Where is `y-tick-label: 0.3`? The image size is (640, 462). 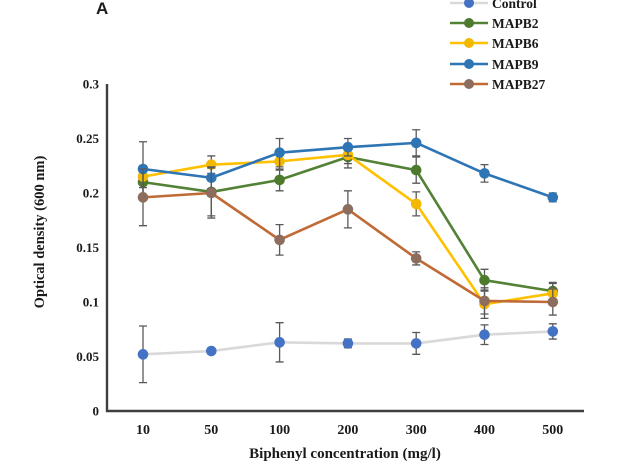 y-tick-label: 0.3 is located at coordinates (91, 84).